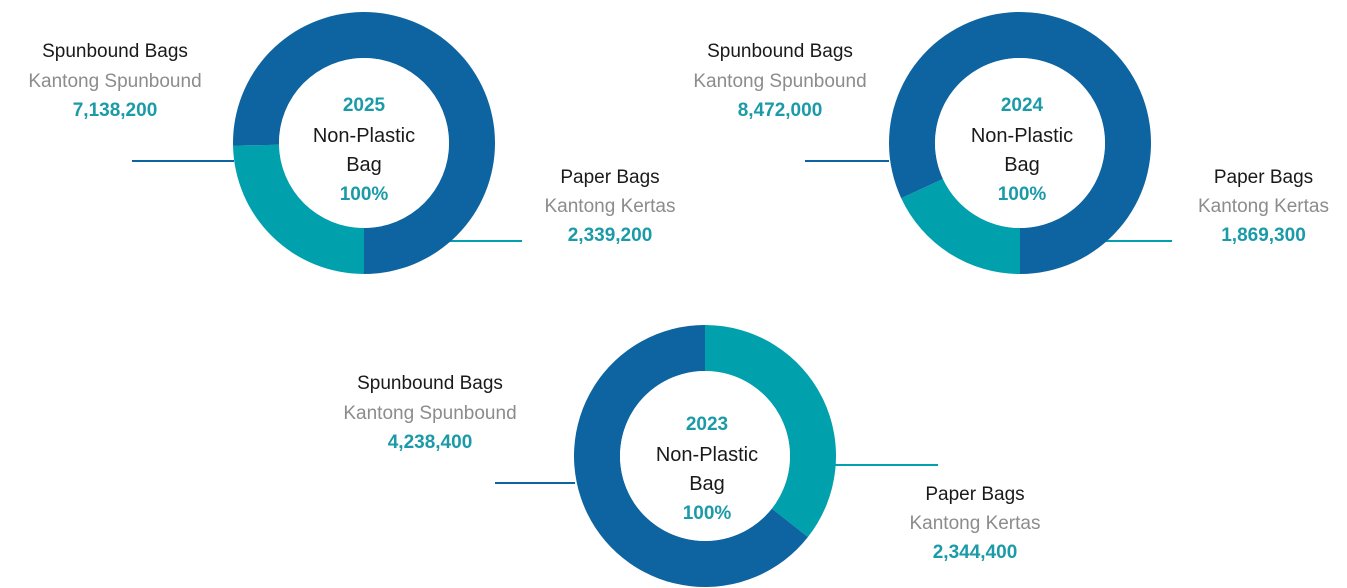 Image resolution: width=1347 pixels, height=588 pixels. I want to click on chart-2023-slice-spunbound, so click(691, 456).